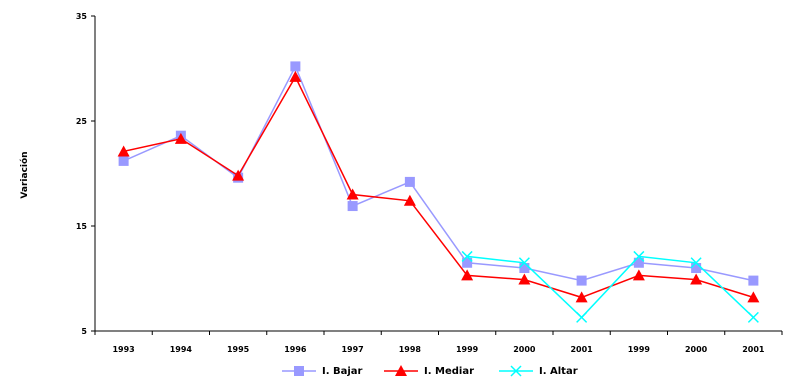 This screenshot has height=381, width=785. I want to click on x-tick-label: 1998, so click(410, 349).